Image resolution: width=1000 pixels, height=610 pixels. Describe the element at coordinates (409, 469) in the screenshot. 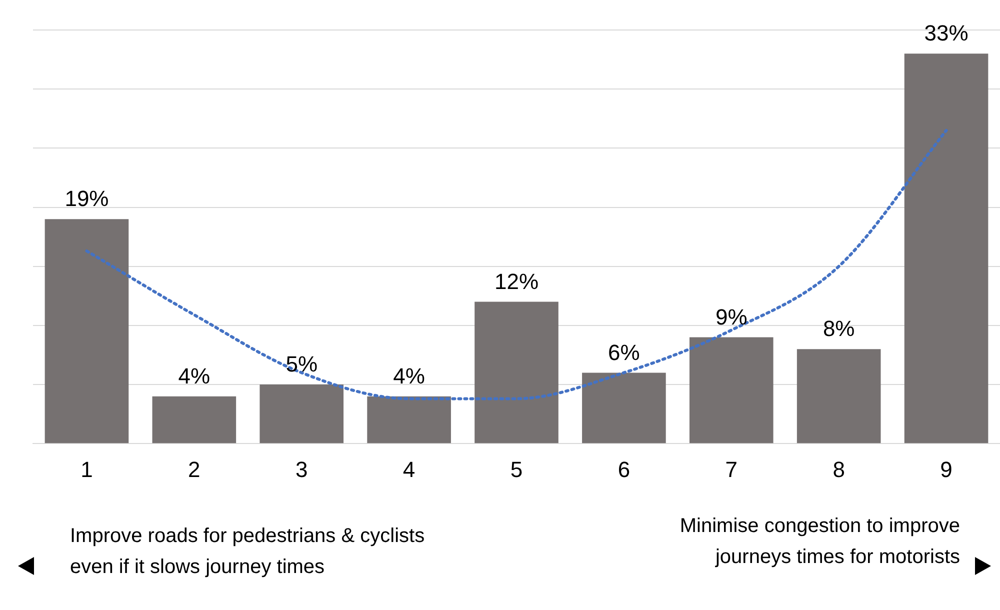

I see `x-tick-label: 4` at that location.